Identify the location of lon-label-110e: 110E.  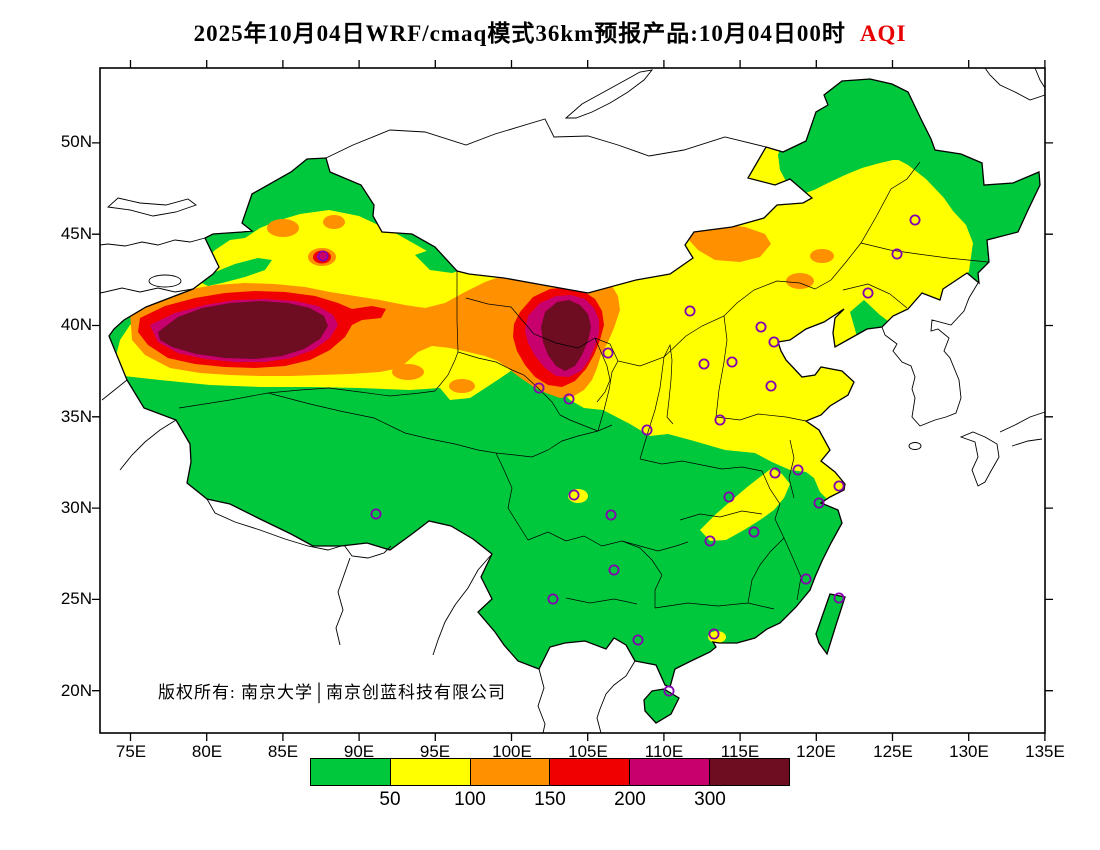
(664, 751).